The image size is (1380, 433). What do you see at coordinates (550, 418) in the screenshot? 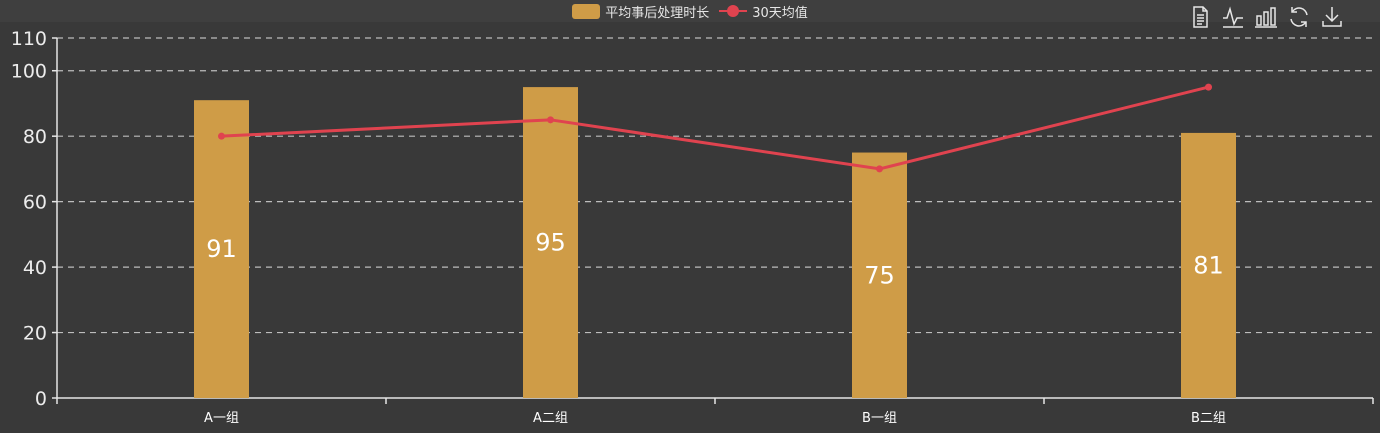
I see `x-tick-label: A二组` at bounding box center [550, 418].